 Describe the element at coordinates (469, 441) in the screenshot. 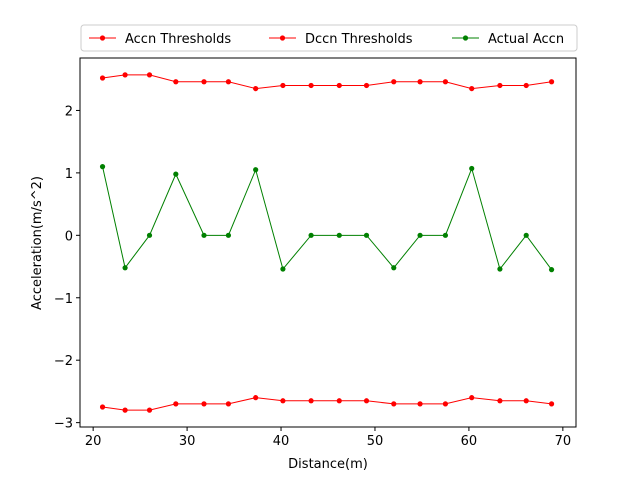

I see `x-tick-label: 60` at that location.